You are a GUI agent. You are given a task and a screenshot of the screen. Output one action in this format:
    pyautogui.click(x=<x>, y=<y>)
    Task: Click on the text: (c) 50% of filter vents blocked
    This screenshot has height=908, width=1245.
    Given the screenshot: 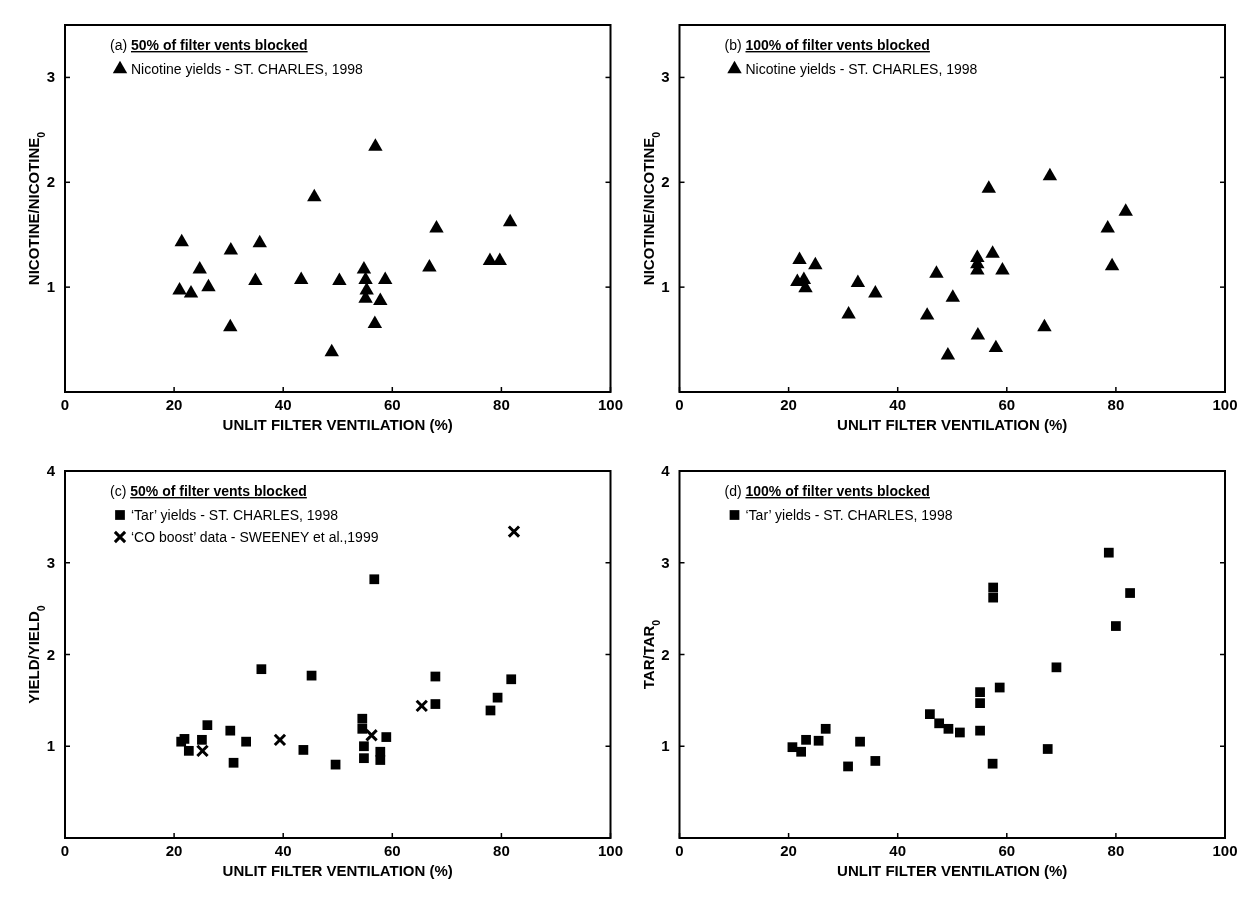 What is the action you would take?
    pyautogui.click(x=208, y=491)
    